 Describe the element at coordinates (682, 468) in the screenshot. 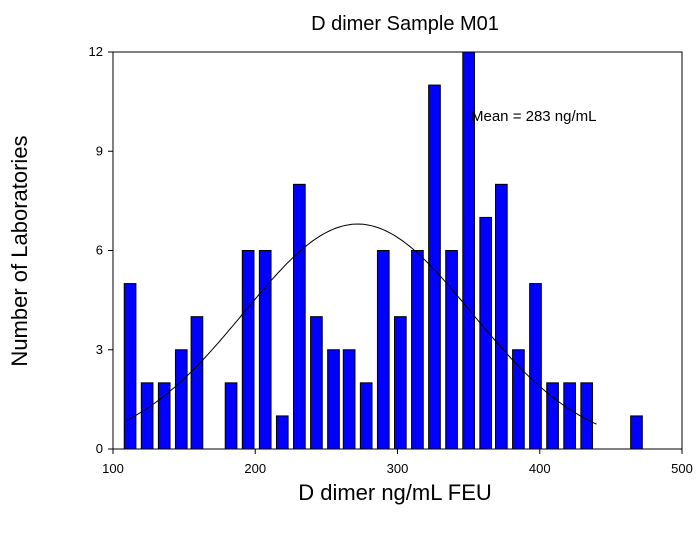

I see `x-tick-label: 500` at that location.